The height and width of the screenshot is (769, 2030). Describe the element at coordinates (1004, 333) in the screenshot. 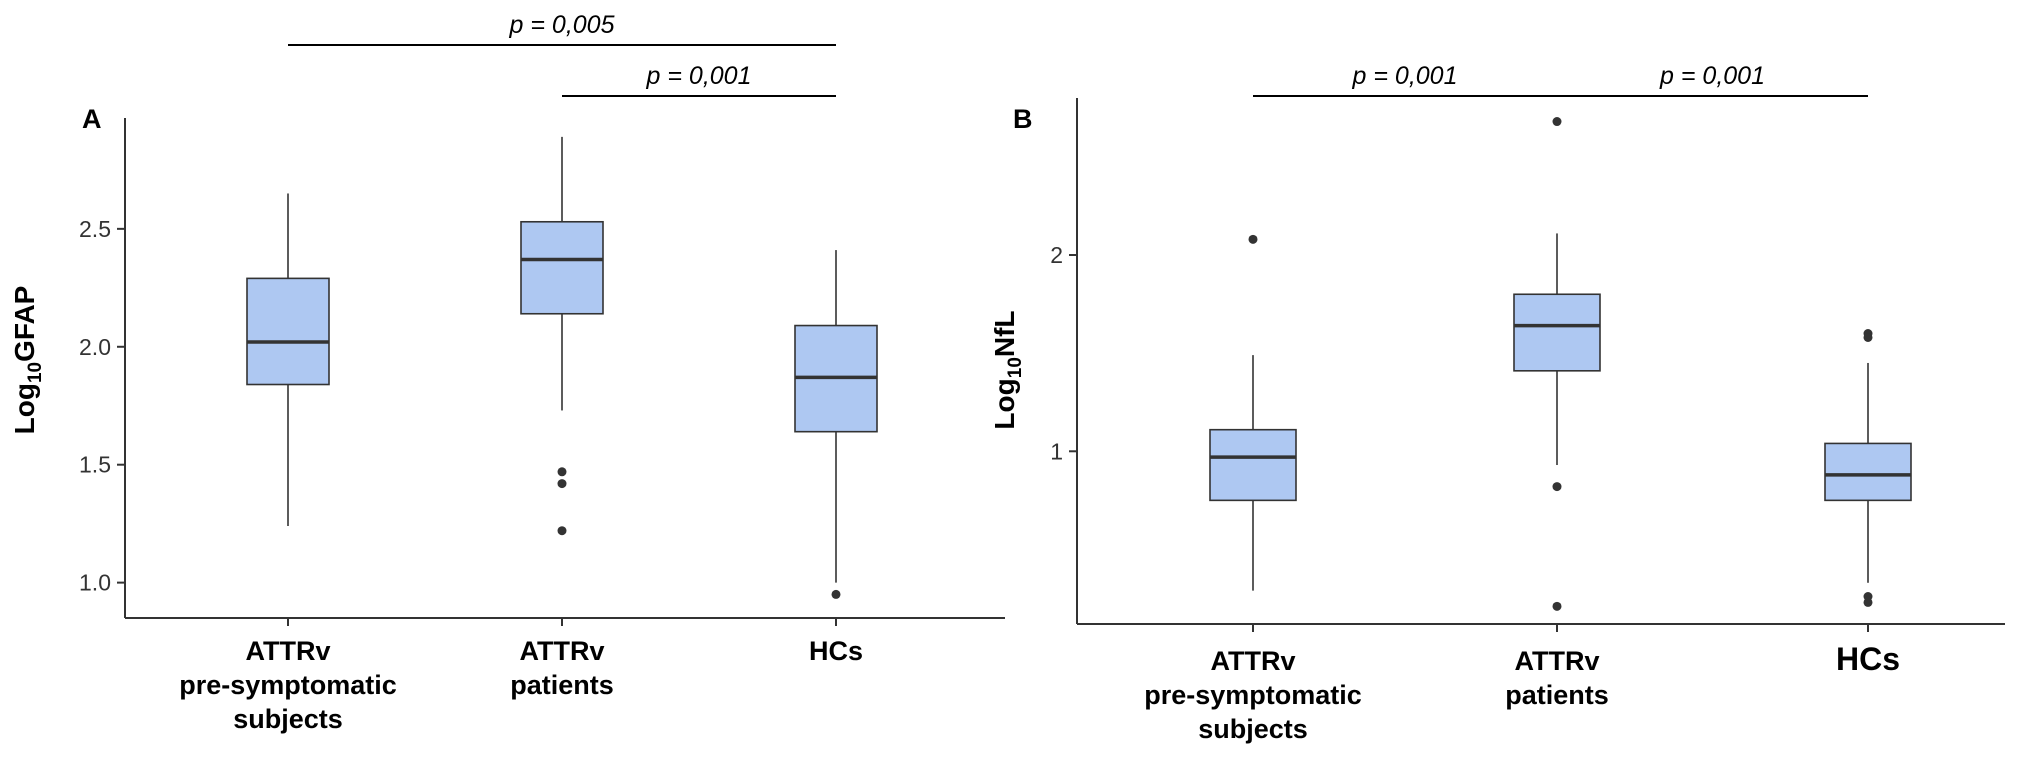

I see `y-axis-label-rest: NfL` at that location.